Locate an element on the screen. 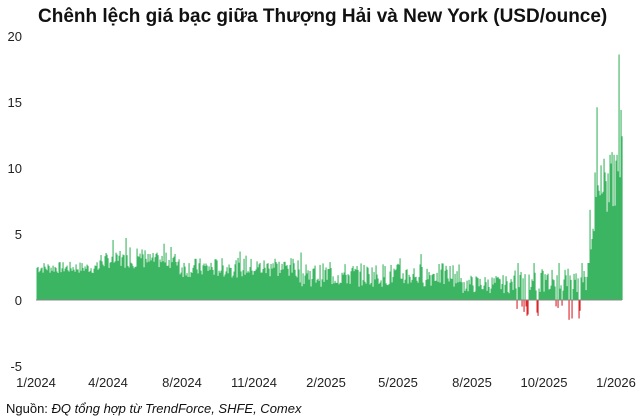 This screenshot has width=640, height=420. y-tick-label: 5 is located at coordinates (18, 234).